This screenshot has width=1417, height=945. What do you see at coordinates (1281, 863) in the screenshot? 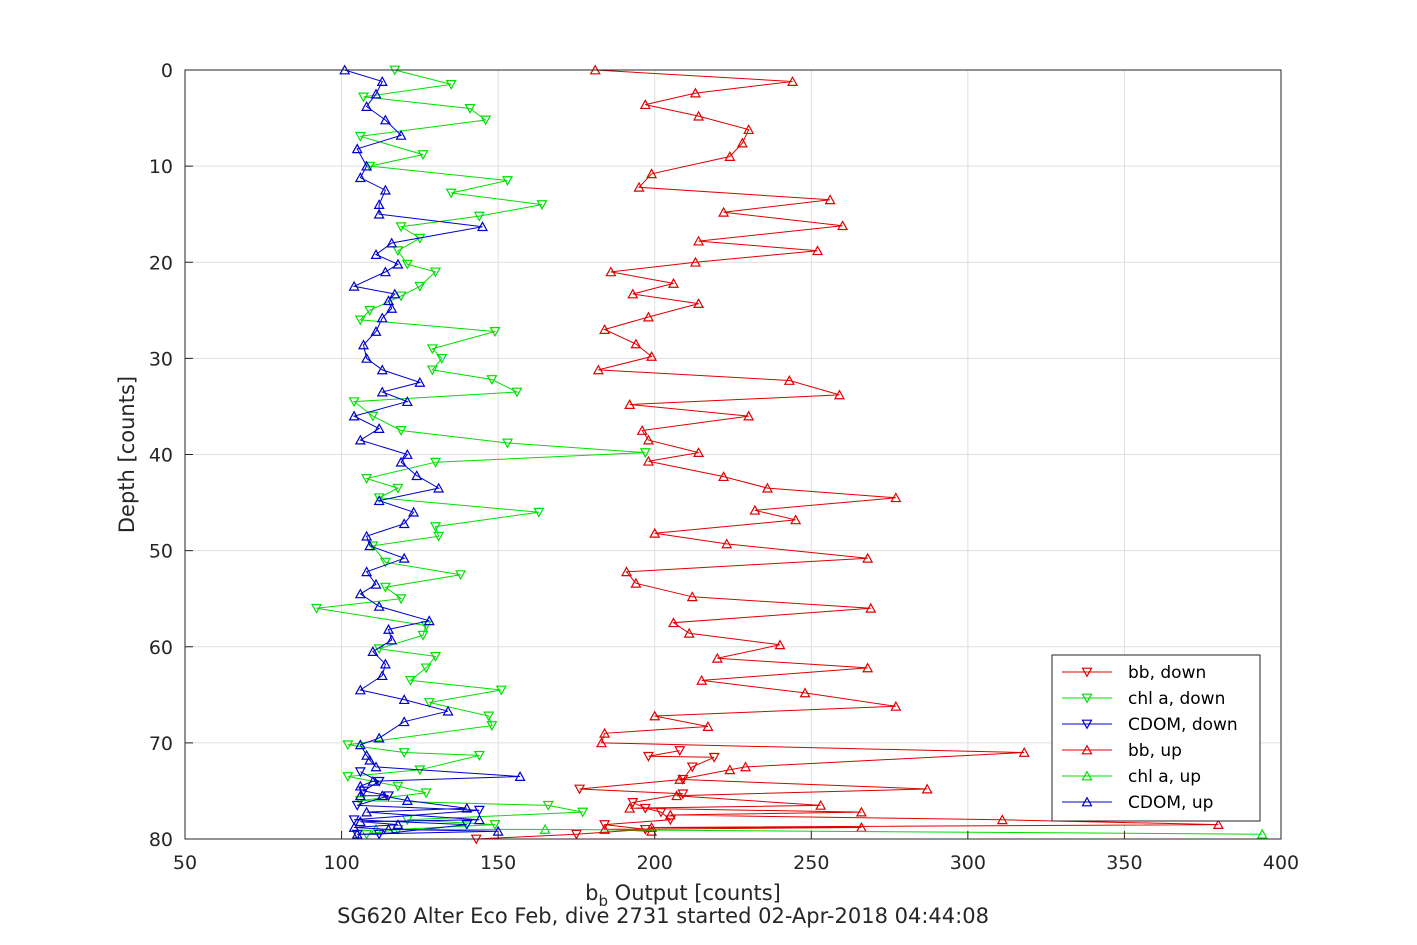
I see `x-tick-label: 400` at bounding box center [1281, 863].